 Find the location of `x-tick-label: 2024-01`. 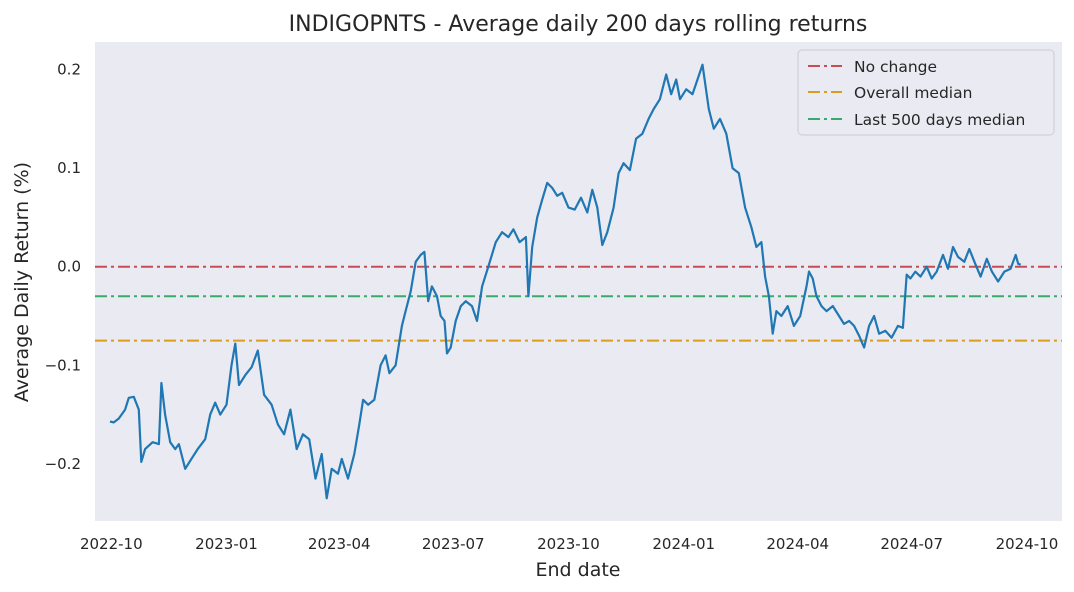

x-tick-label: 2024-01 is located at coordinates (683, 544).